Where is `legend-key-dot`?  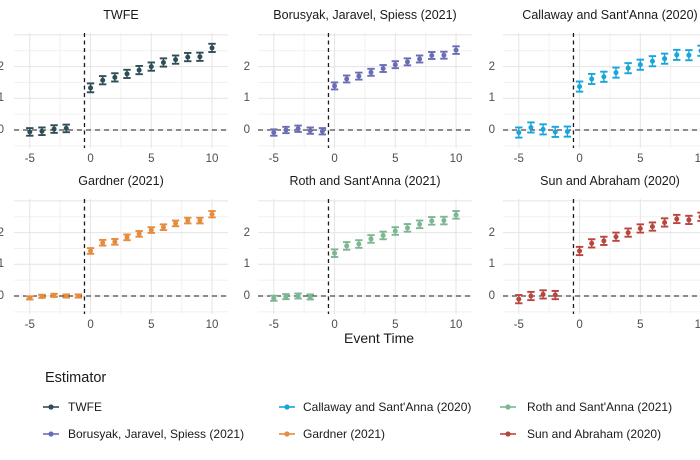
legend-key-dot is located at coordinates (51, 434).